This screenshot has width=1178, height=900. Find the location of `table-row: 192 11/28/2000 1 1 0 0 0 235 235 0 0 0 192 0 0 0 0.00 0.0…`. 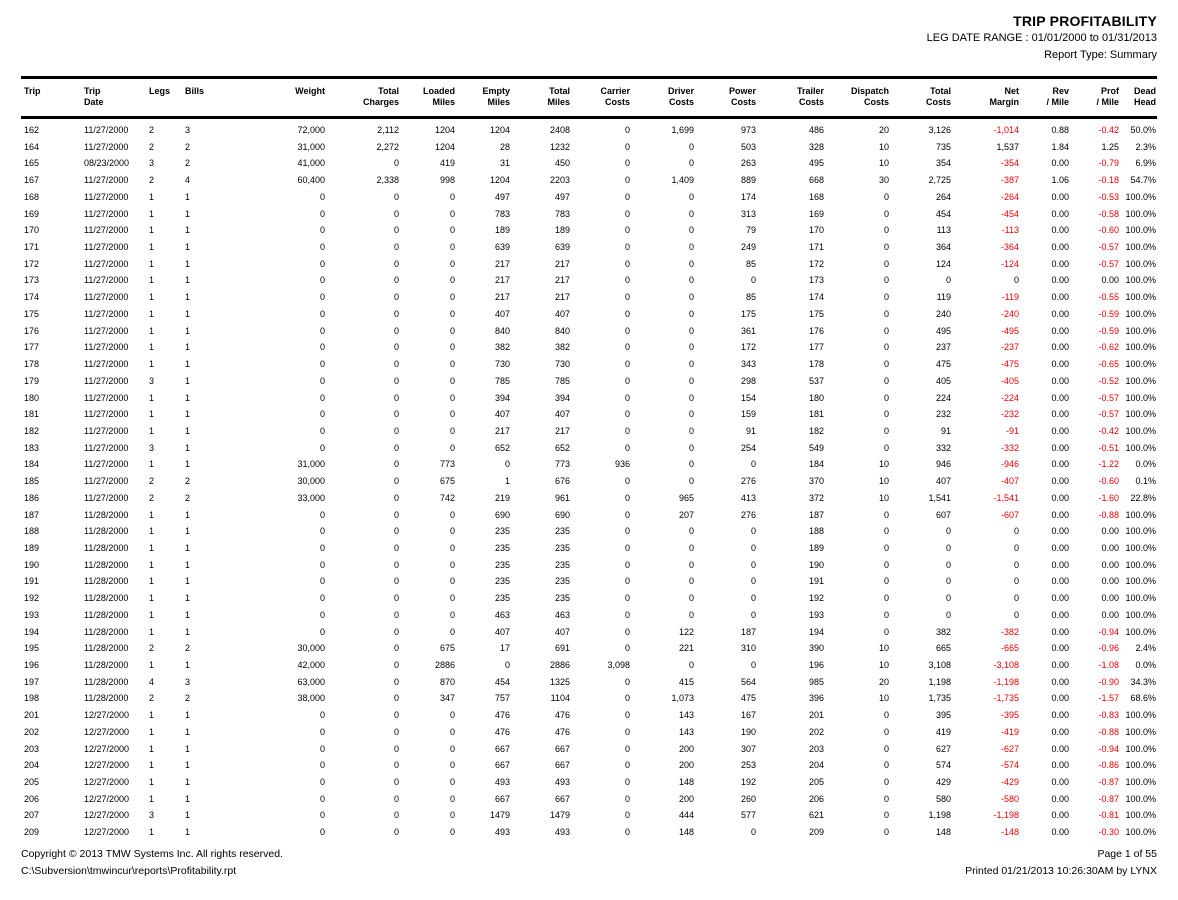

table-row: 192 11/28/2000 1 1 0 0 0 235 235 0 0 0 192 0 0 0 0.00 0.0… is located at coordinates (589, 598).